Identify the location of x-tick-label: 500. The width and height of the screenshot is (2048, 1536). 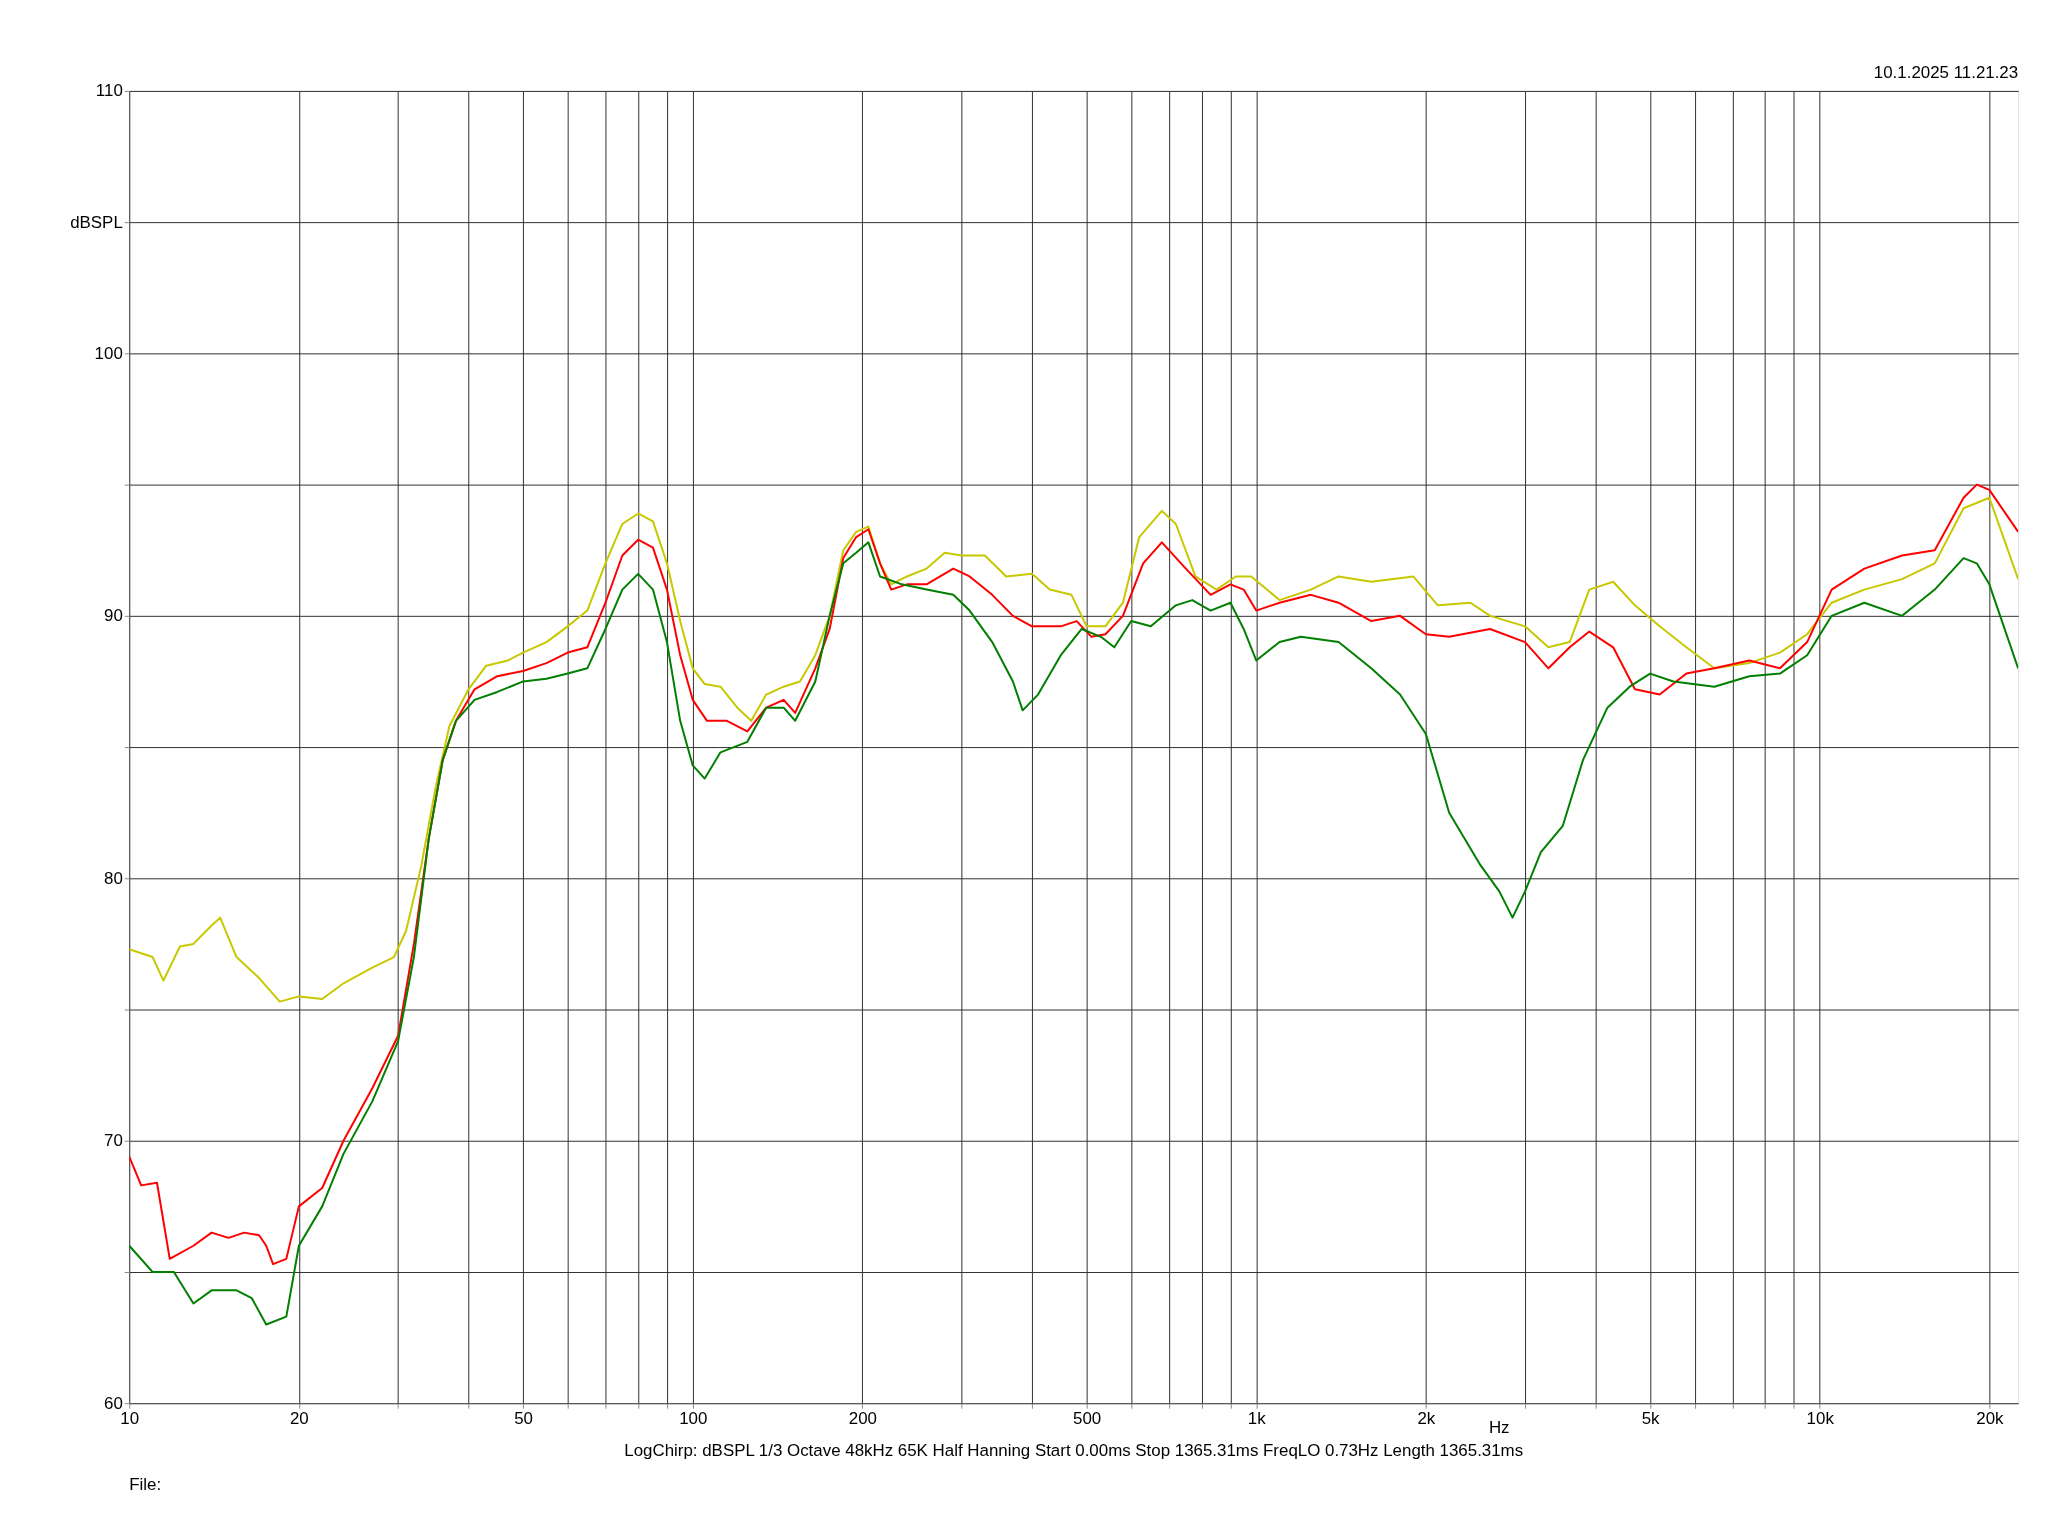
(1087, 1418).